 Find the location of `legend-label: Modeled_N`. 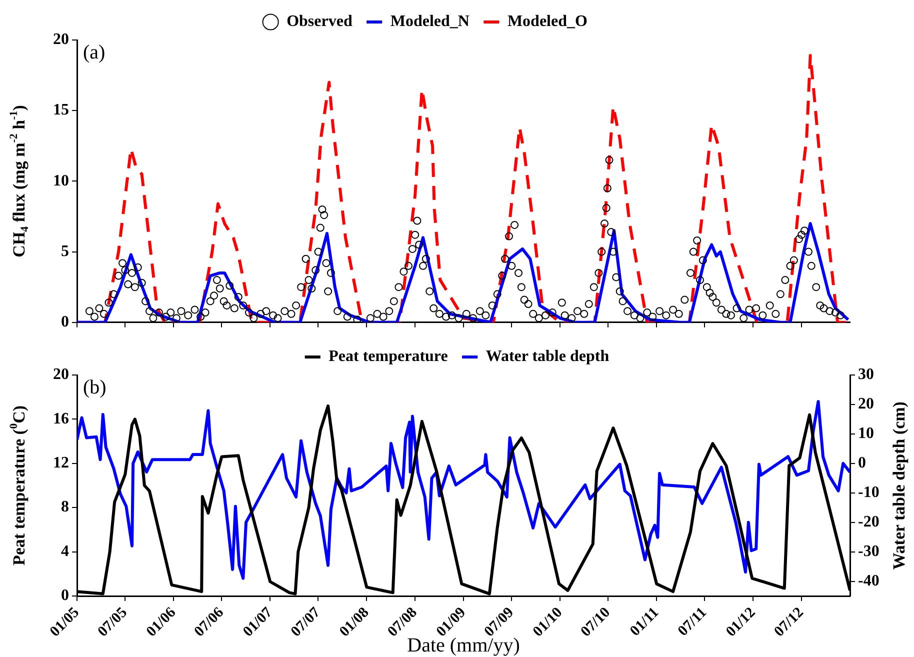

legend-label: Modeled_N is located at coordinates (430, 21).